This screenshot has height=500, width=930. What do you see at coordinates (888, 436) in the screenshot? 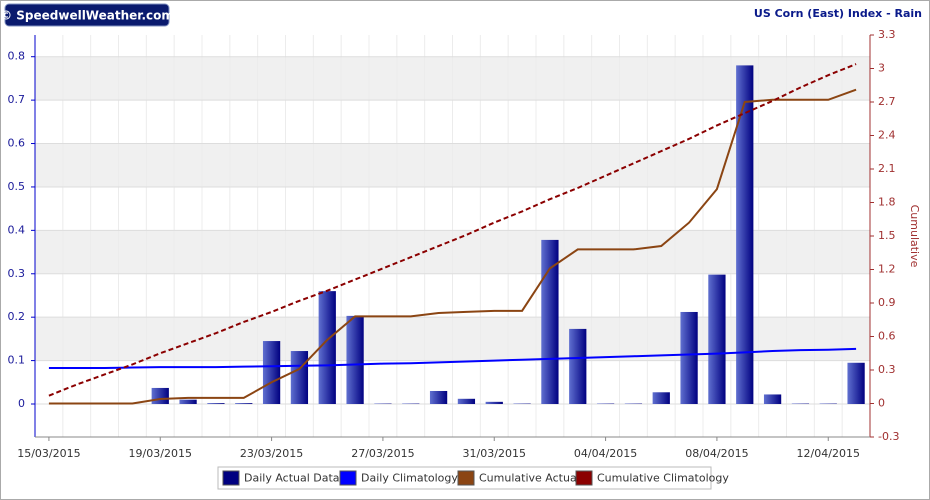
I see `y2-tick-label: -0.3` at bounding box center [888, 436].